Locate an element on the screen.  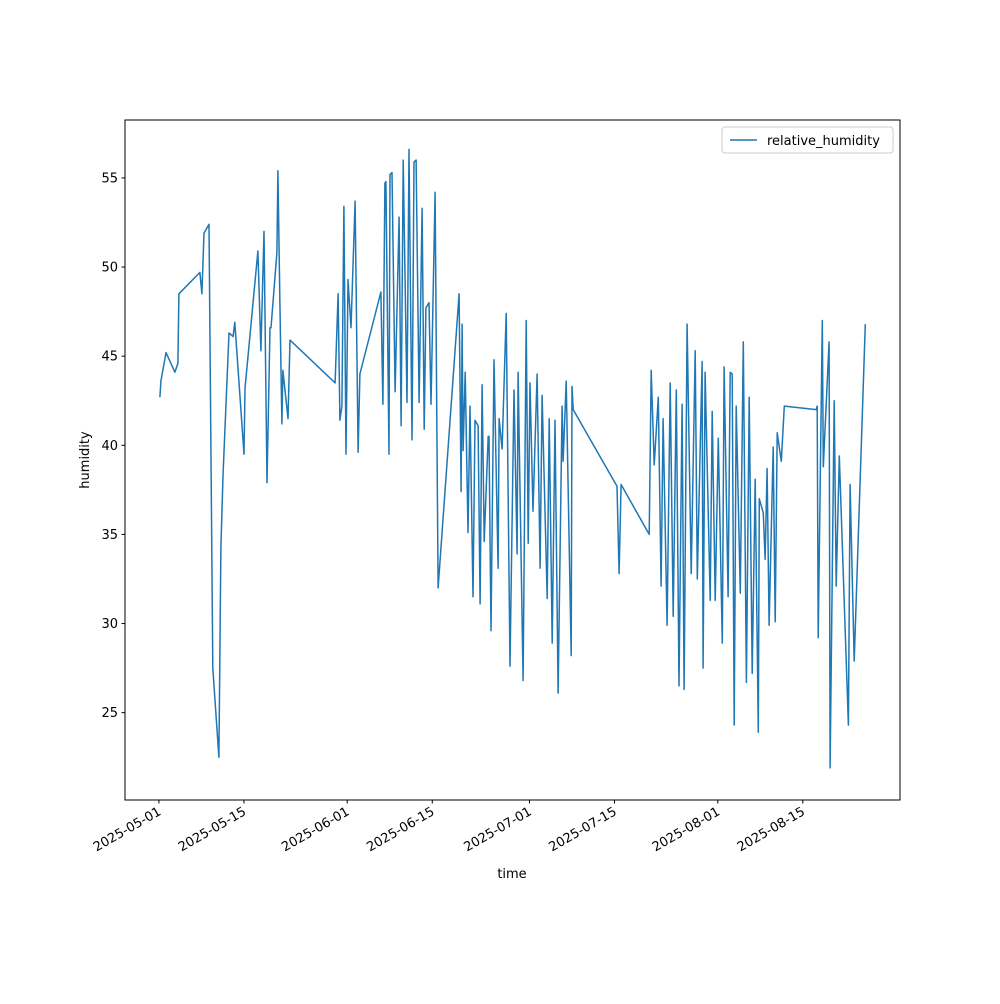
y-tick-label: 55 is located at coordinates (109, 178).